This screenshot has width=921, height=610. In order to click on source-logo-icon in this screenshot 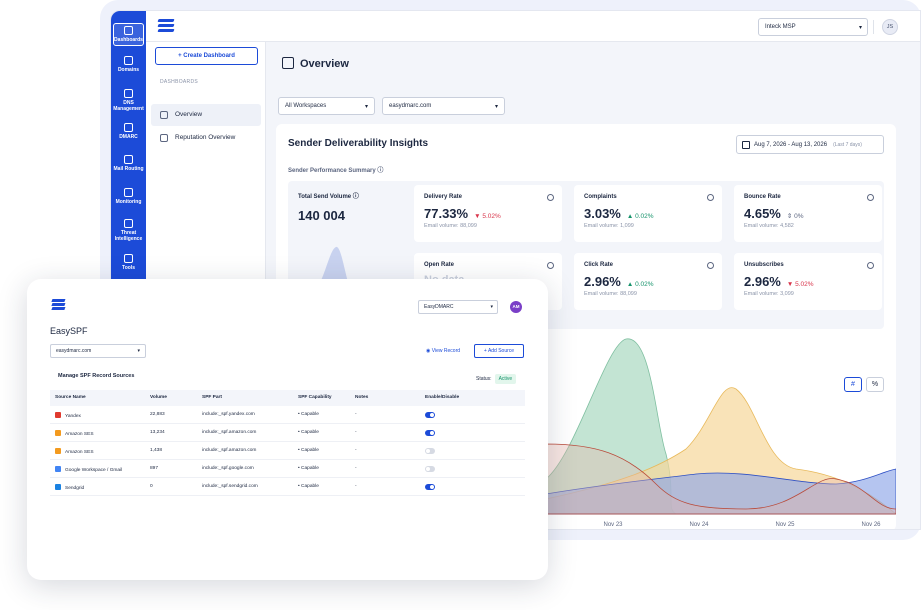, I will do `click(58, 469)`.